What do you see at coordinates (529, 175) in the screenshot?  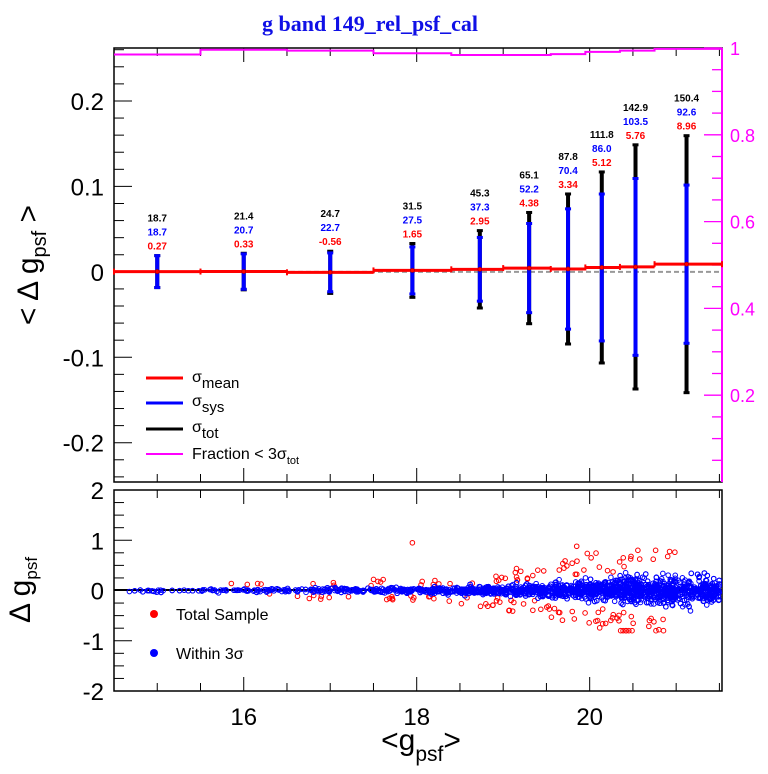 I see `label-sigma-tot: 65.1` at bounding box center [529, 175].